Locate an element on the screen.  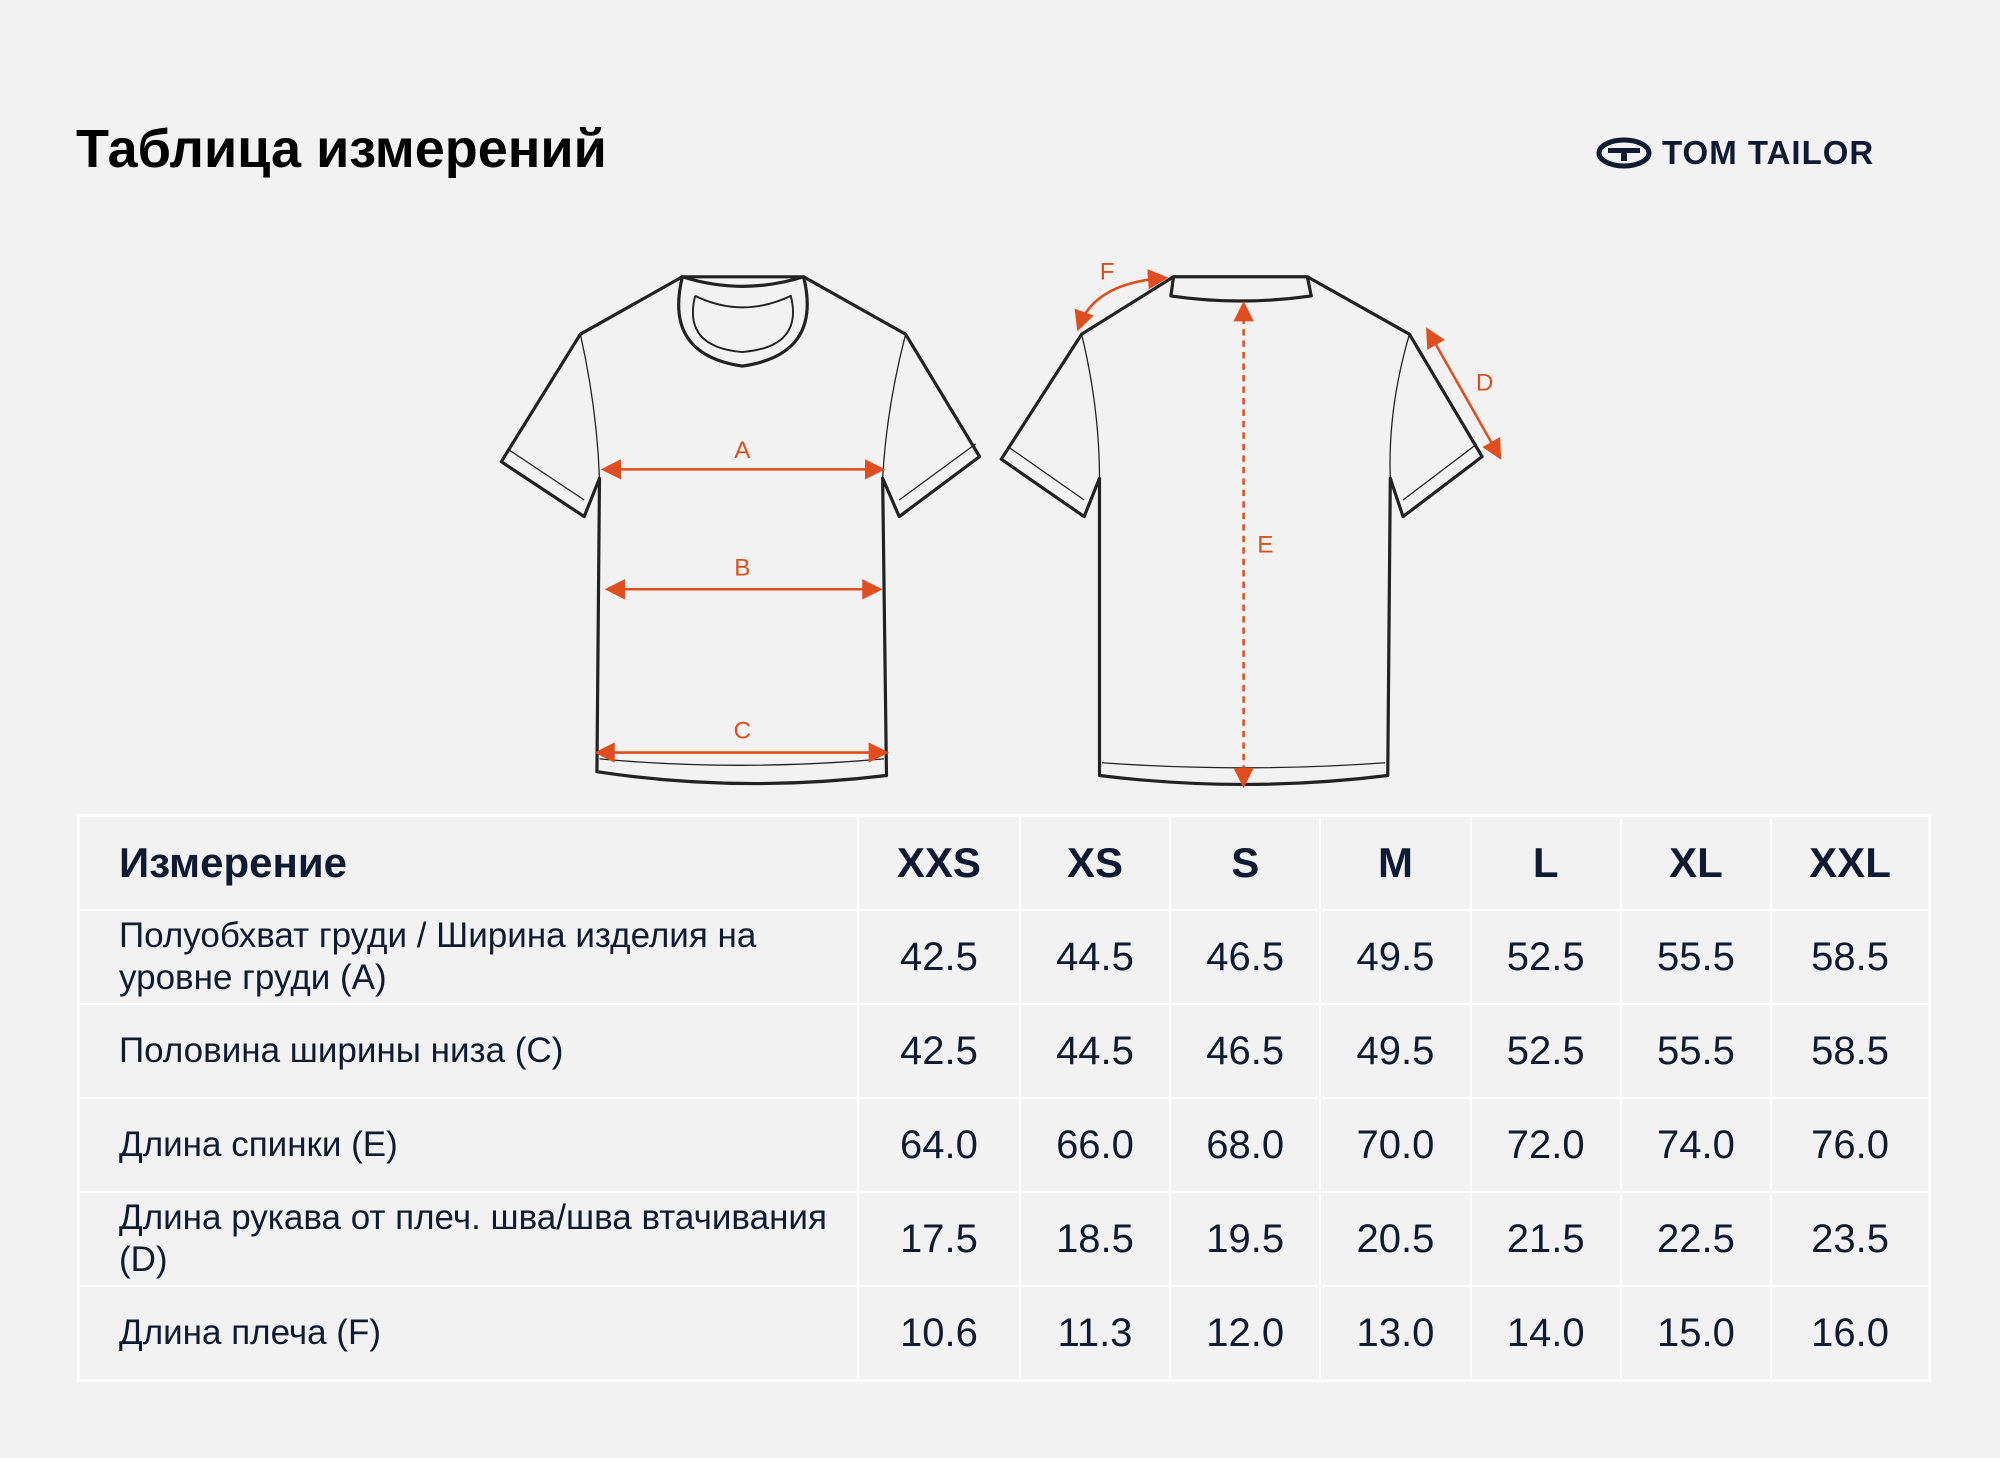
label-f: F is located at coordinates (1107, 271).